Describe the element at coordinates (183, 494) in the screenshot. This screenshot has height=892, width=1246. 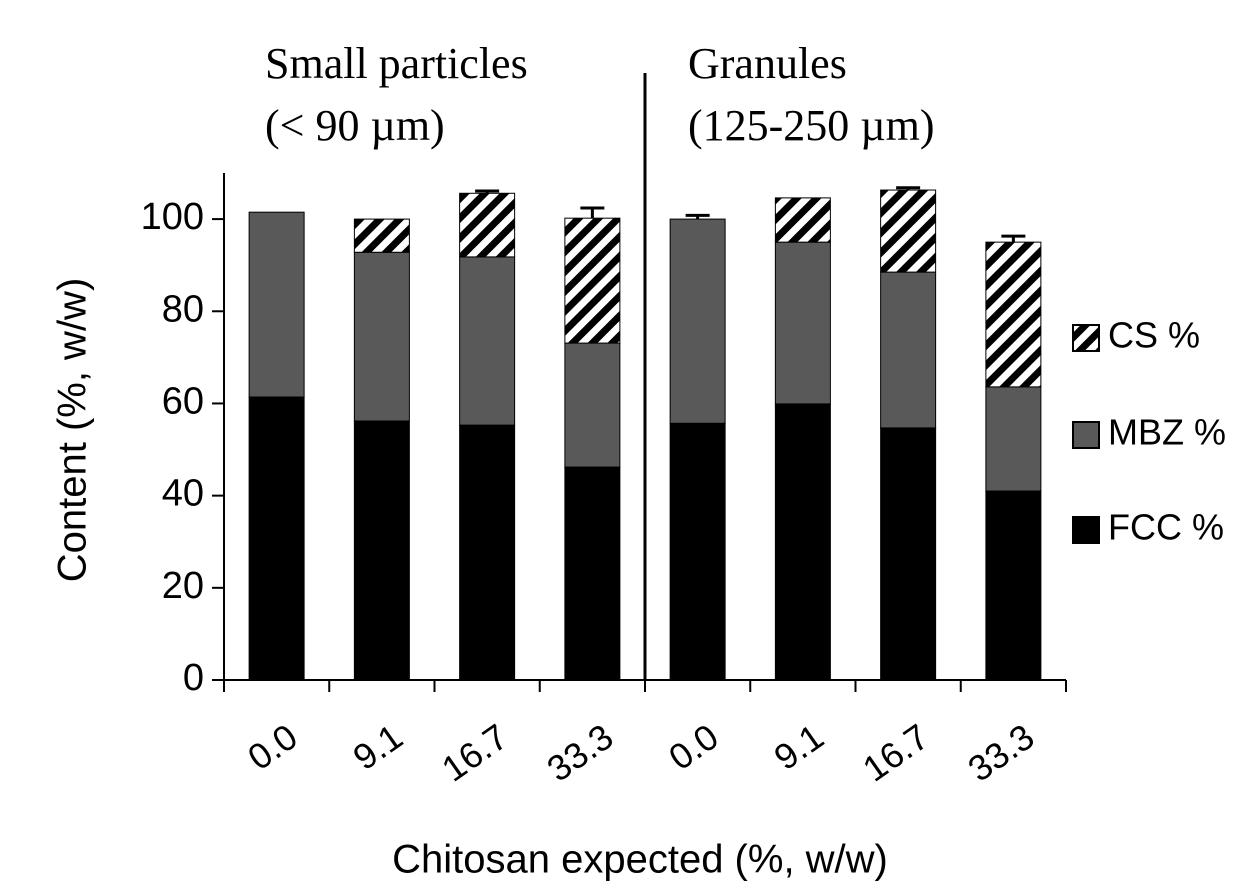
I see `y-tick-label: 40` at that location.